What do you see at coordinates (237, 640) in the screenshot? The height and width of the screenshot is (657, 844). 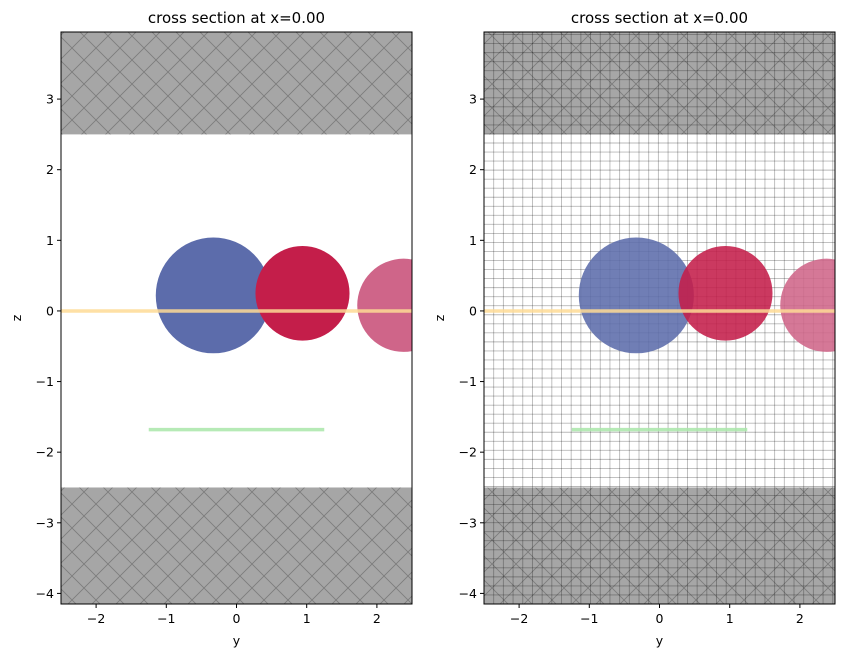 I see `left-x-axis-label: y` at bounding box center [237, 640].